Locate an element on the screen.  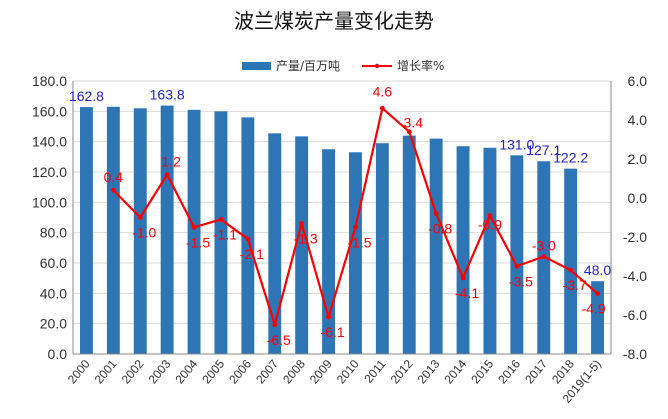
x-tick-label: 2004 is located at coordinates (186, 372).